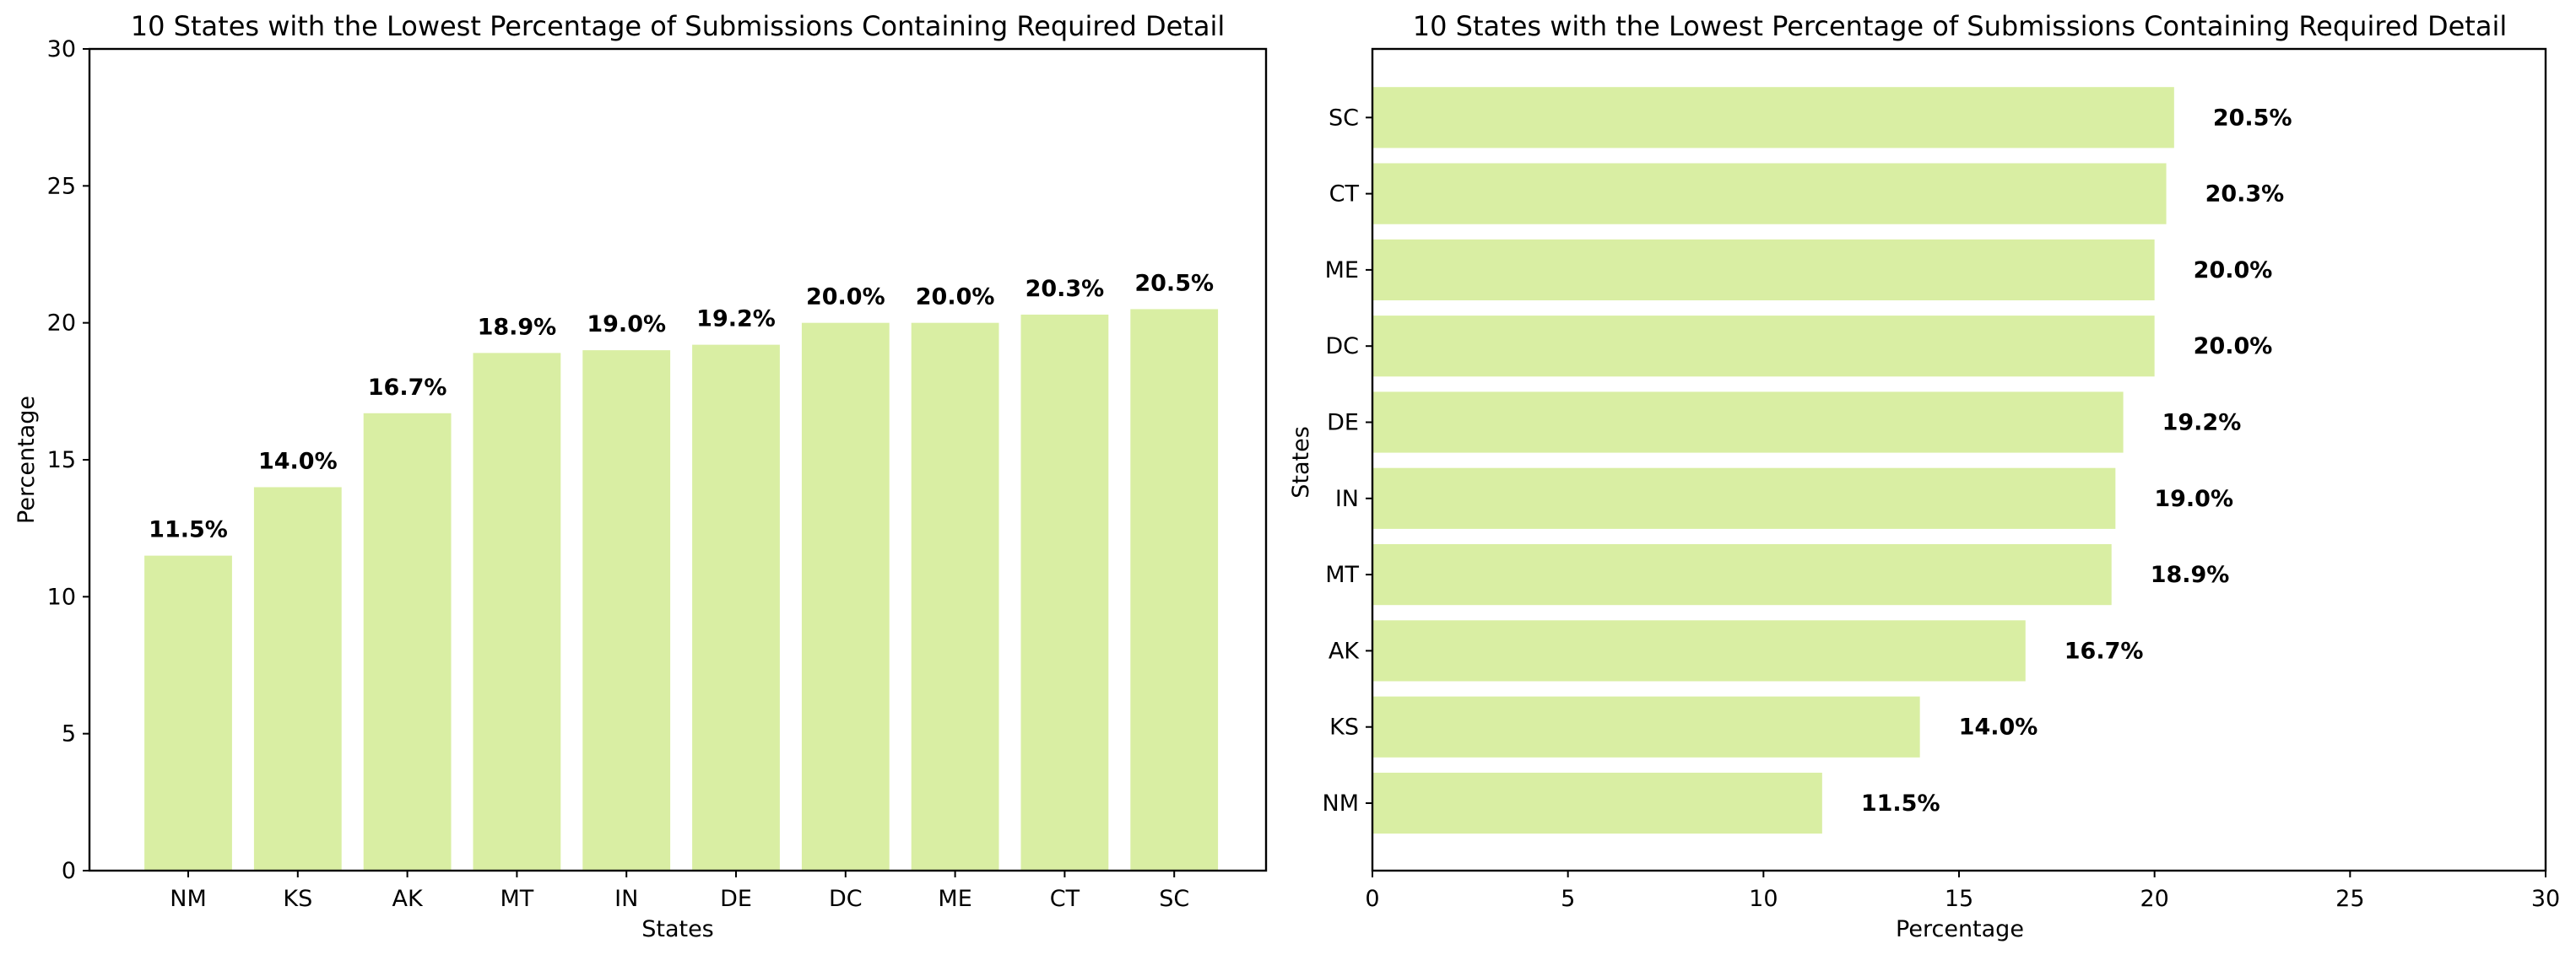 The height and width of the screenshot is (955, 2576). What do you see at coordinates (1960, 929) in the screenshot?
I see `x-axis-label: Percentage` at bounding box center [1960, 929].